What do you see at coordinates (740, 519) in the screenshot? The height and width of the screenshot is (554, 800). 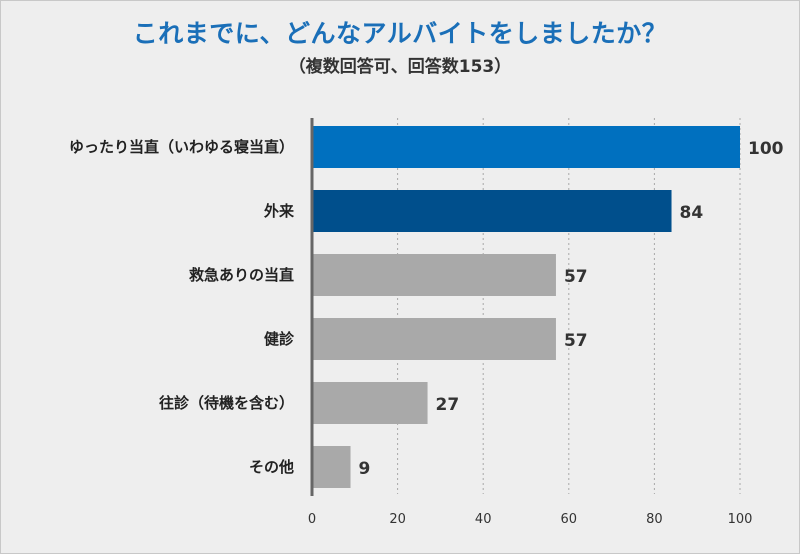 I see `x-tick-label: 100` at bounding box center [740, 519].